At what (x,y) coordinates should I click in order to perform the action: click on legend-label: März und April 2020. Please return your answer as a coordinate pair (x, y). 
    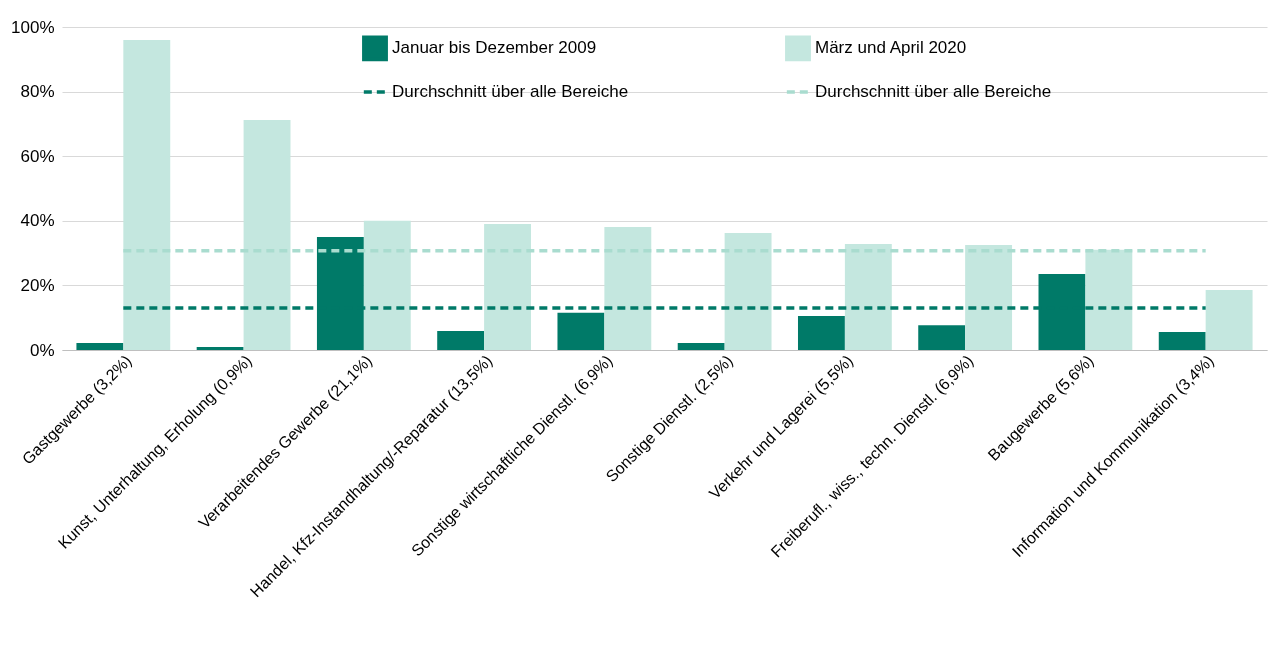
    Looking at the image, I should click on (891, 48).